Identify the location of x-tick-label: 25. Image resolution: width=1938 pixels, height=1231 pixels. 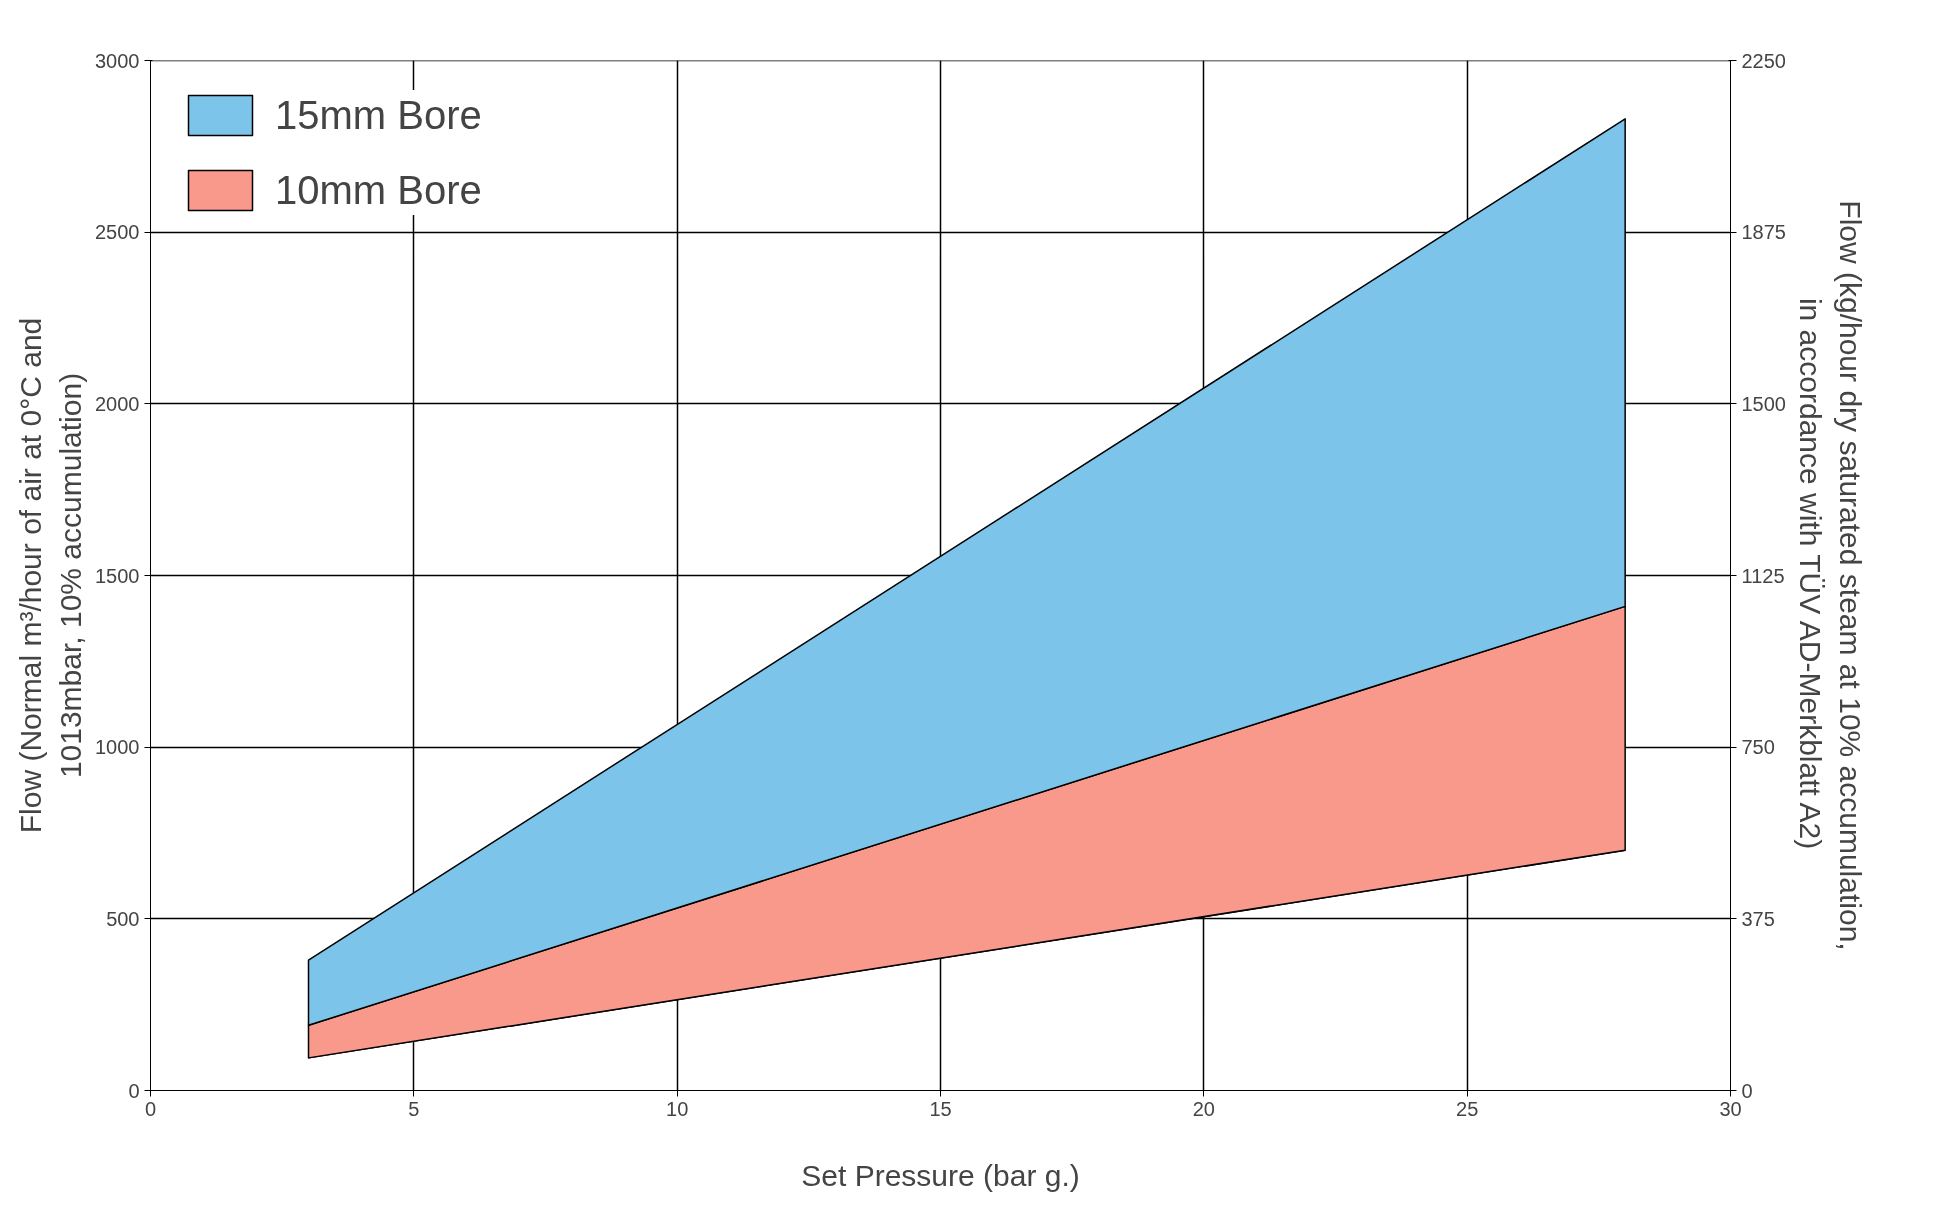
(1467, 1108).